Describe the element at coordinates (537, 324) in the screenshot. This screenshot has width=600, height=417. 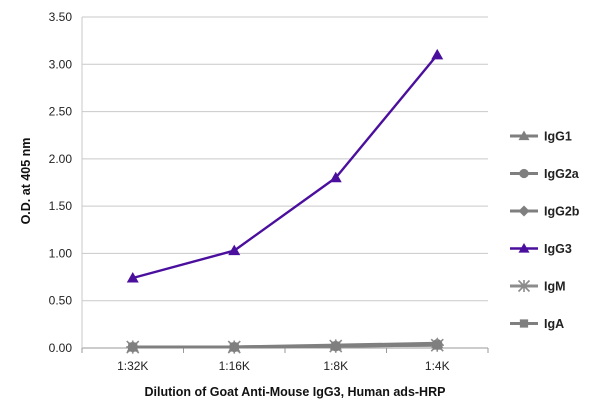
I see `legend-item: IgA` at that location.